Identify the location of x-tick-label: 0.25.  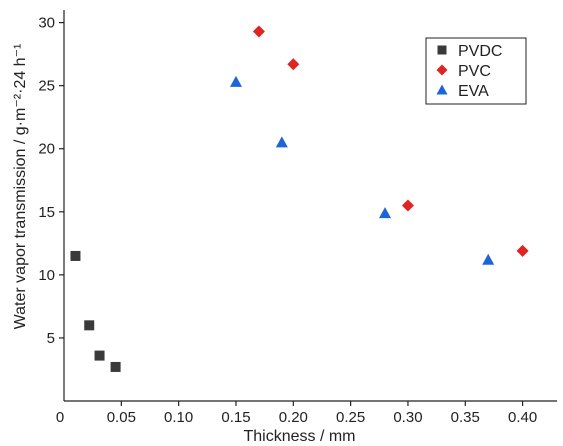
(350, 417).